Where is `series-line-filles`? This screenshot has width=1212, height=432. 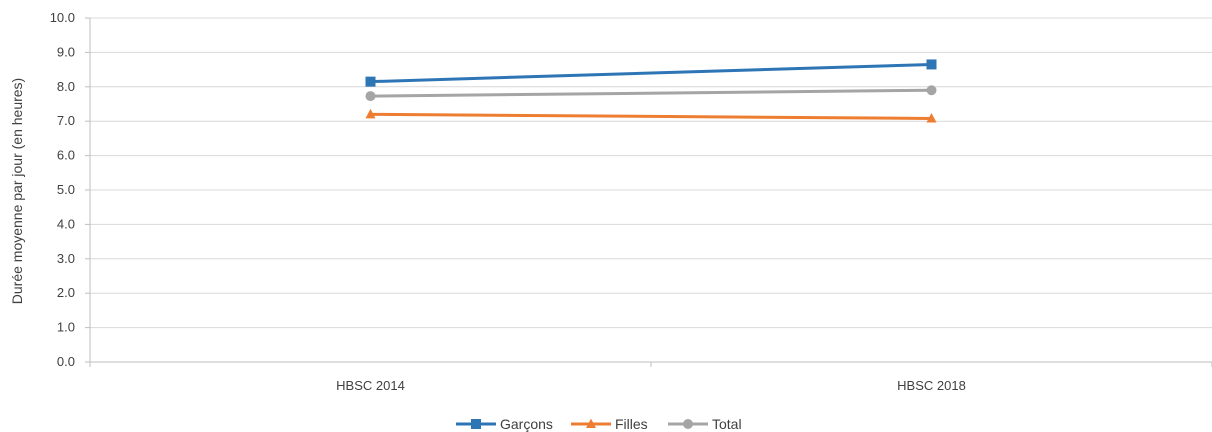 series-line-filles is located at coordinates (651, 116).